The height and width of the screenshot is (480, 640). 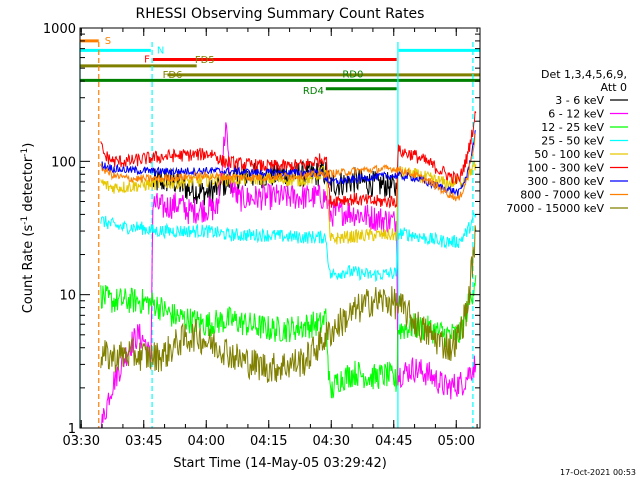 I want to click on legend-label-25-50-kev: 25 - 50 keV, so click(x=572, y=141).